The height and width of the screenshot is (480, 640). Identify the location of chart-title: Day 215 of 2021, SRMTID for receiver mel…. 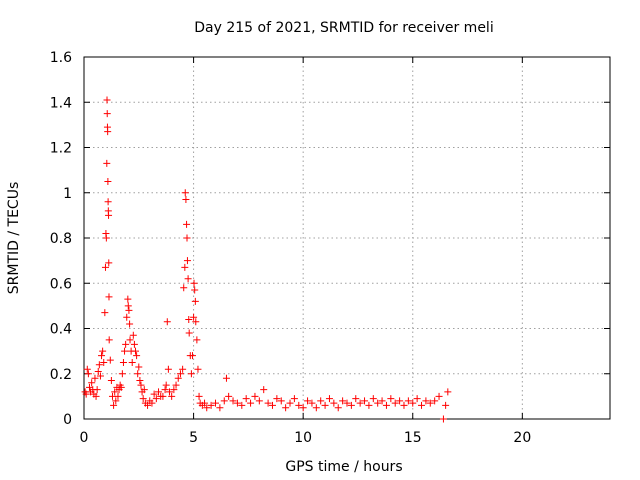
(343, 28).